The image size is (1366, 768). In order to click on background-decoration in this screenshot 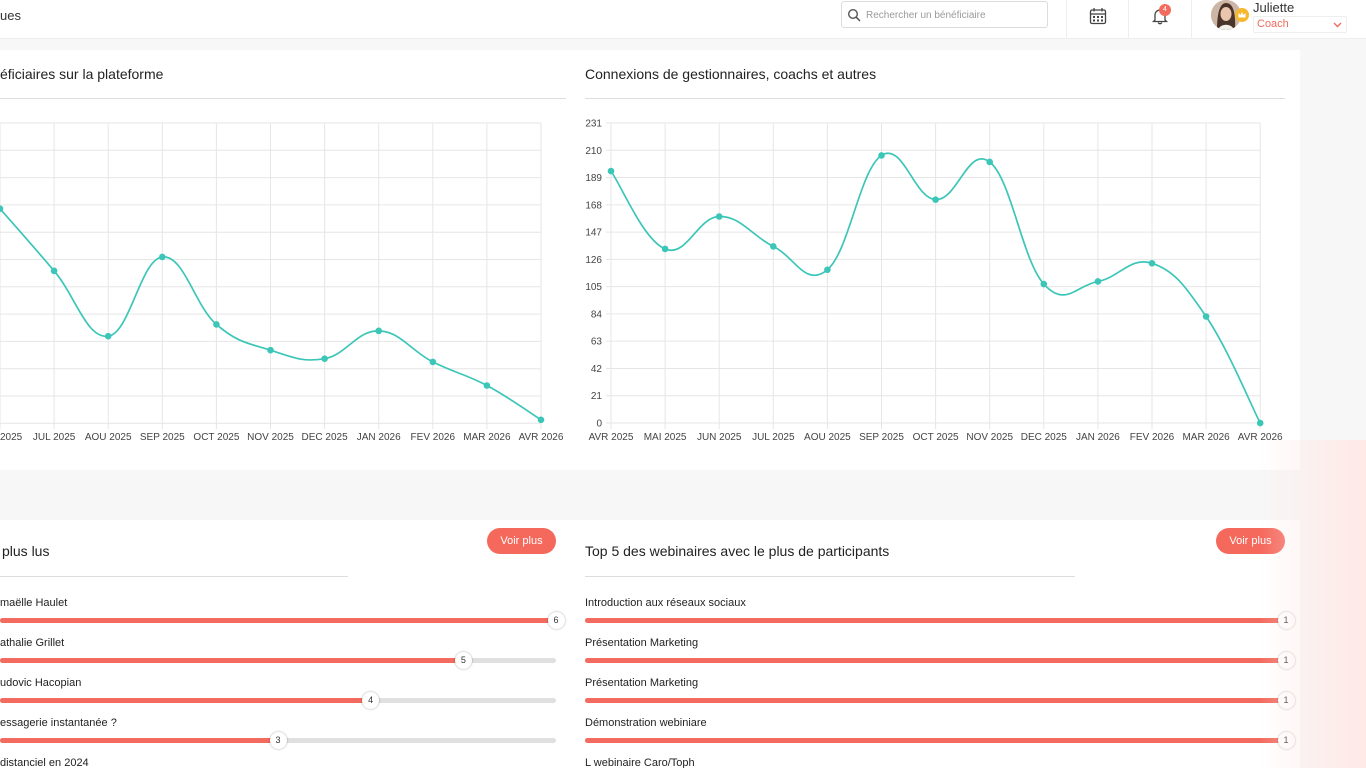, I will do `click(1313, 604)`.